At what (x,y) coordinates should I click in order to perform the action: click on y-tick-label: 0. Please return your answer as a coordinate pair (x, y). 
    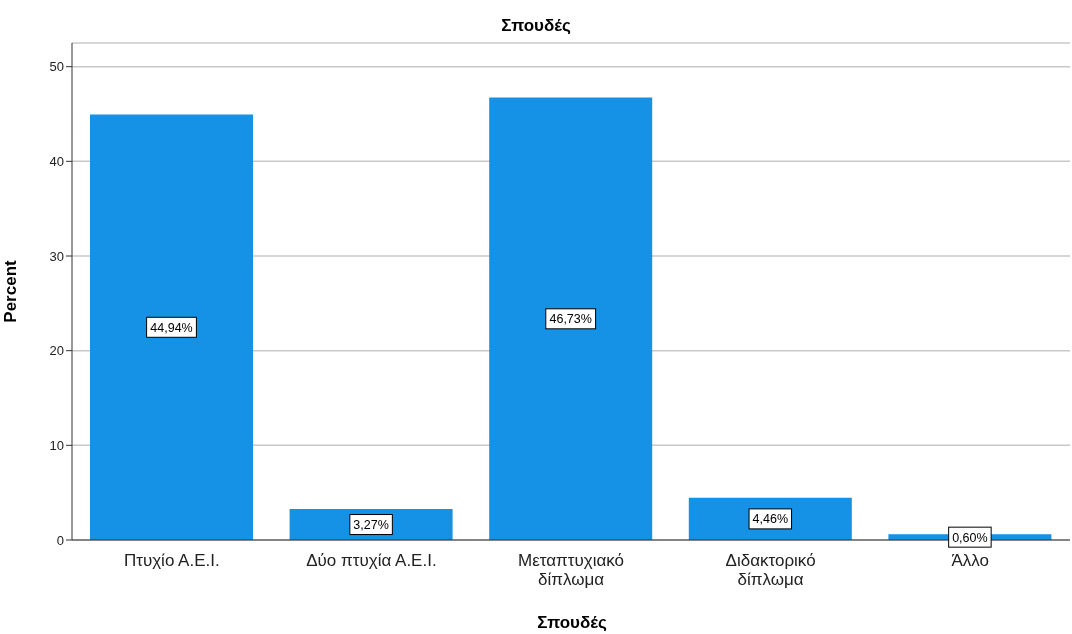
    Looking at the image, I should click on (60, 540).